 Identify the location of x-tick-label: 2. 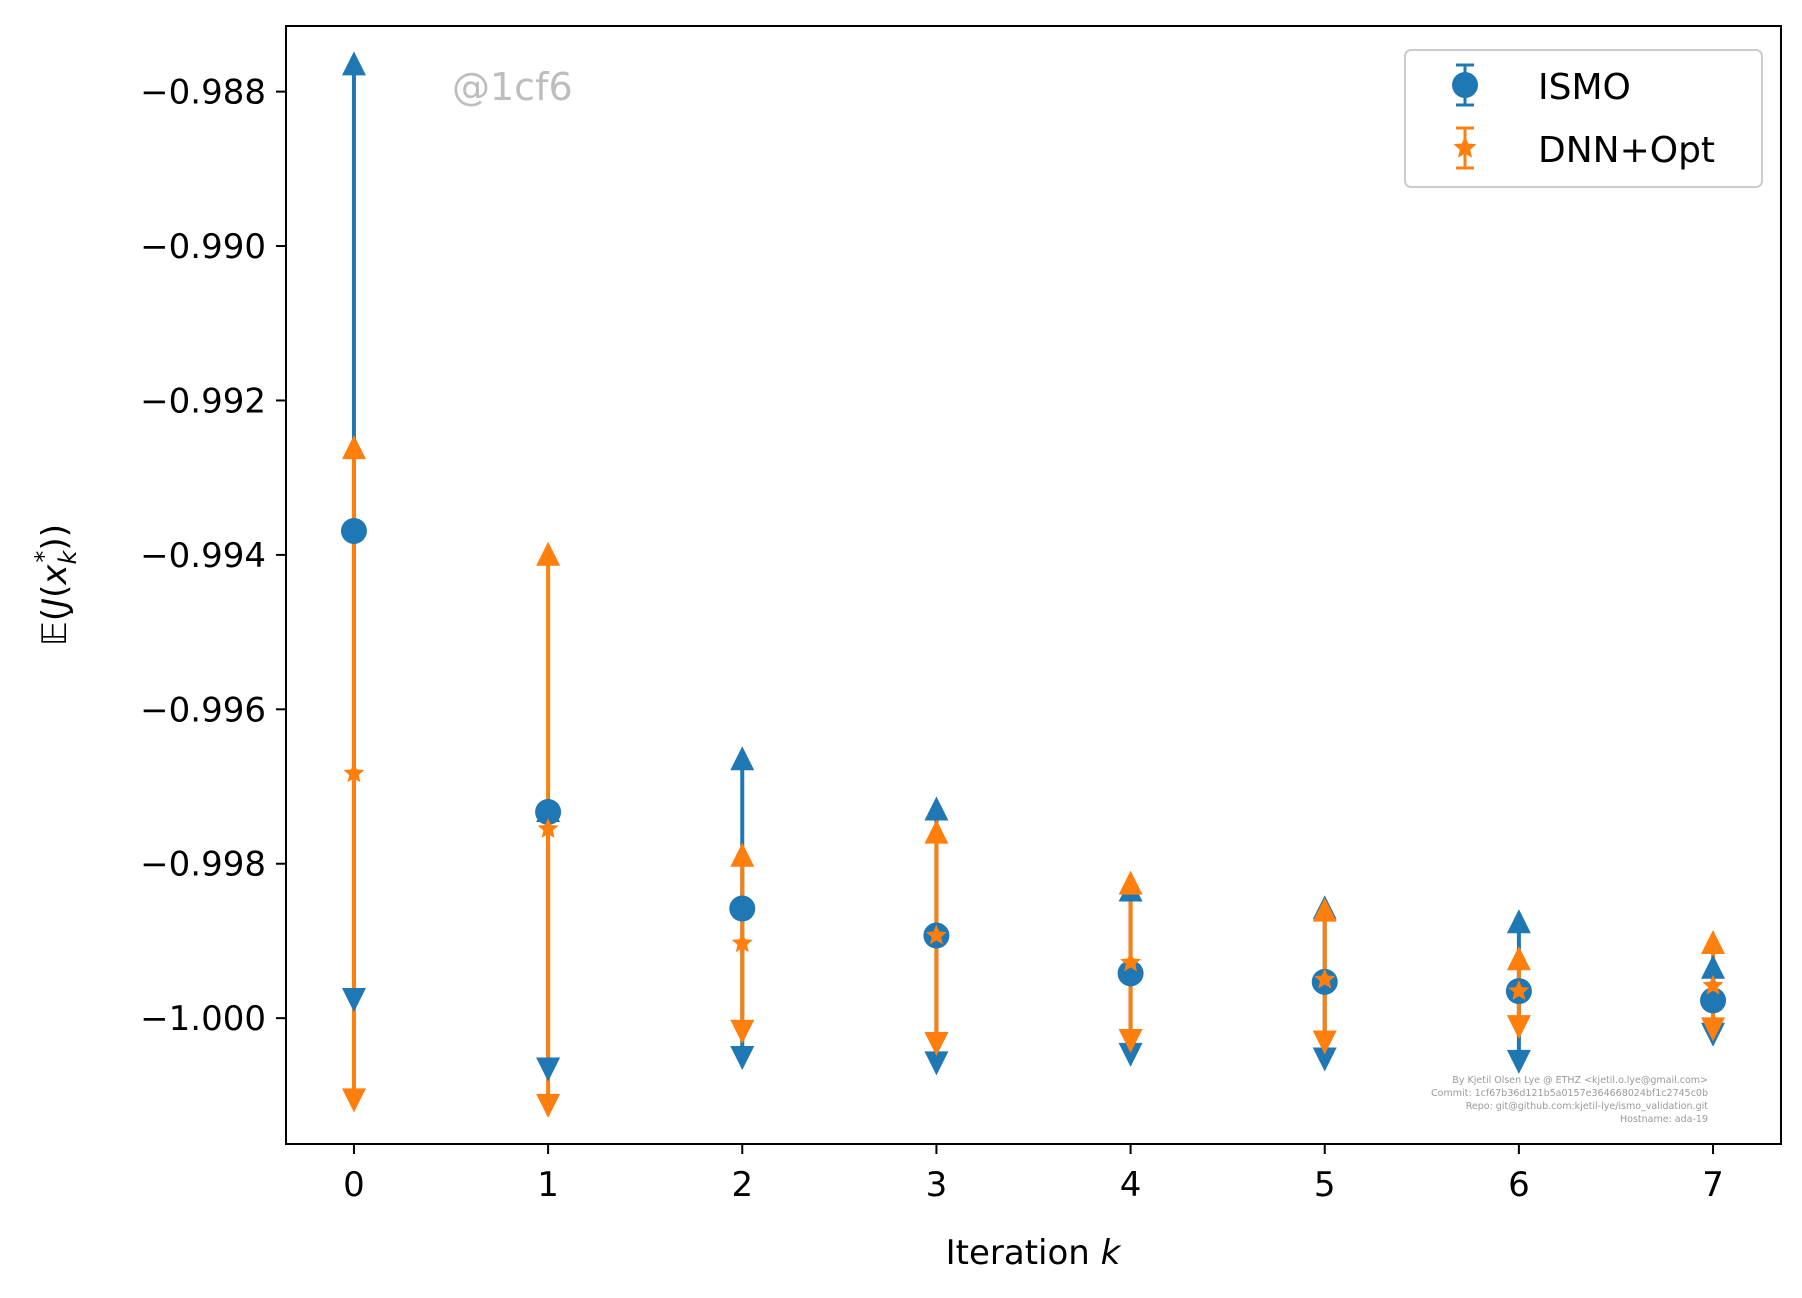
(742, 1185).